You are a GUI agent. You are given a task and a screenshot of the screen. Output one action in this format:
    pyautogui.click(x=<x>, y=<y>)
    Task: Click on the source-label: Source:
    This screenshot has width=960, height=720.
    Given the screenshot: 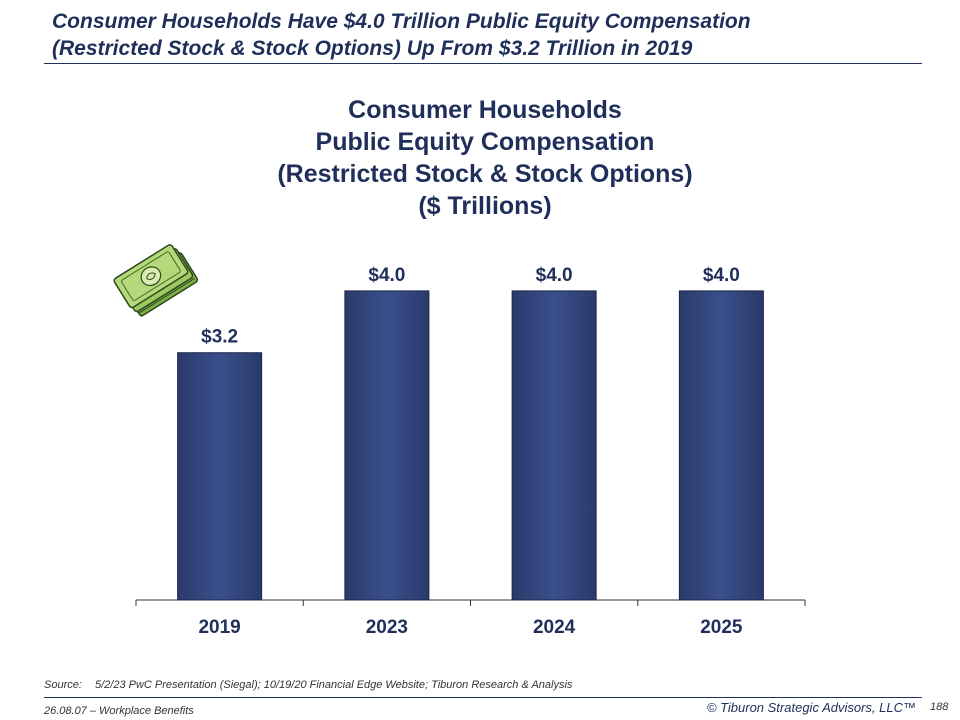 What is the action you would take?
    pyautogui.click(x=63, y=685)
    